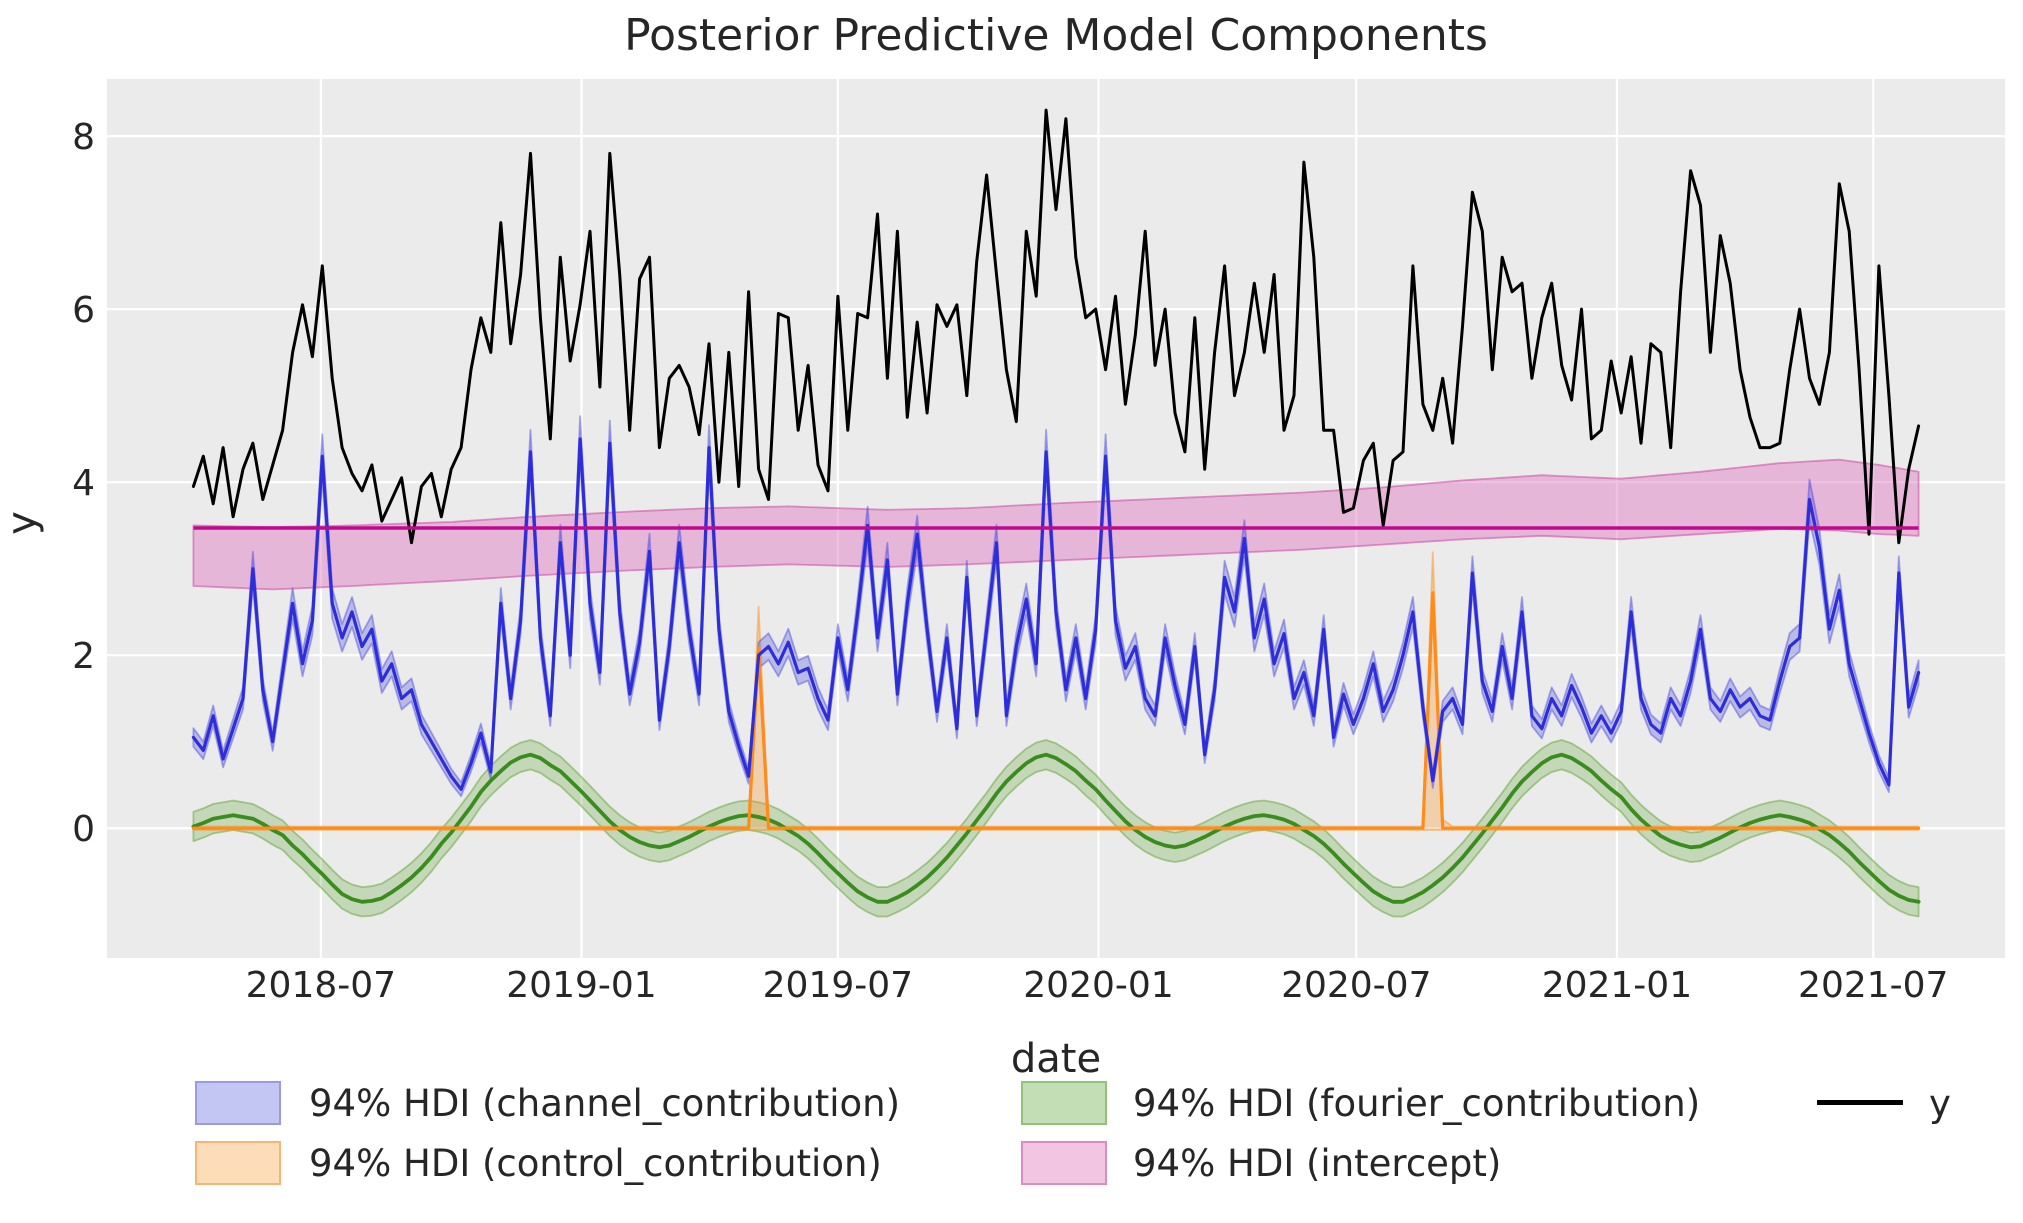 Image resolution: width=2023 pixels, height=1223 pixels. Describe the element at coordinates (1098, 985) in the screenshot. I see `x-tick-label: 2020-01` at that location.